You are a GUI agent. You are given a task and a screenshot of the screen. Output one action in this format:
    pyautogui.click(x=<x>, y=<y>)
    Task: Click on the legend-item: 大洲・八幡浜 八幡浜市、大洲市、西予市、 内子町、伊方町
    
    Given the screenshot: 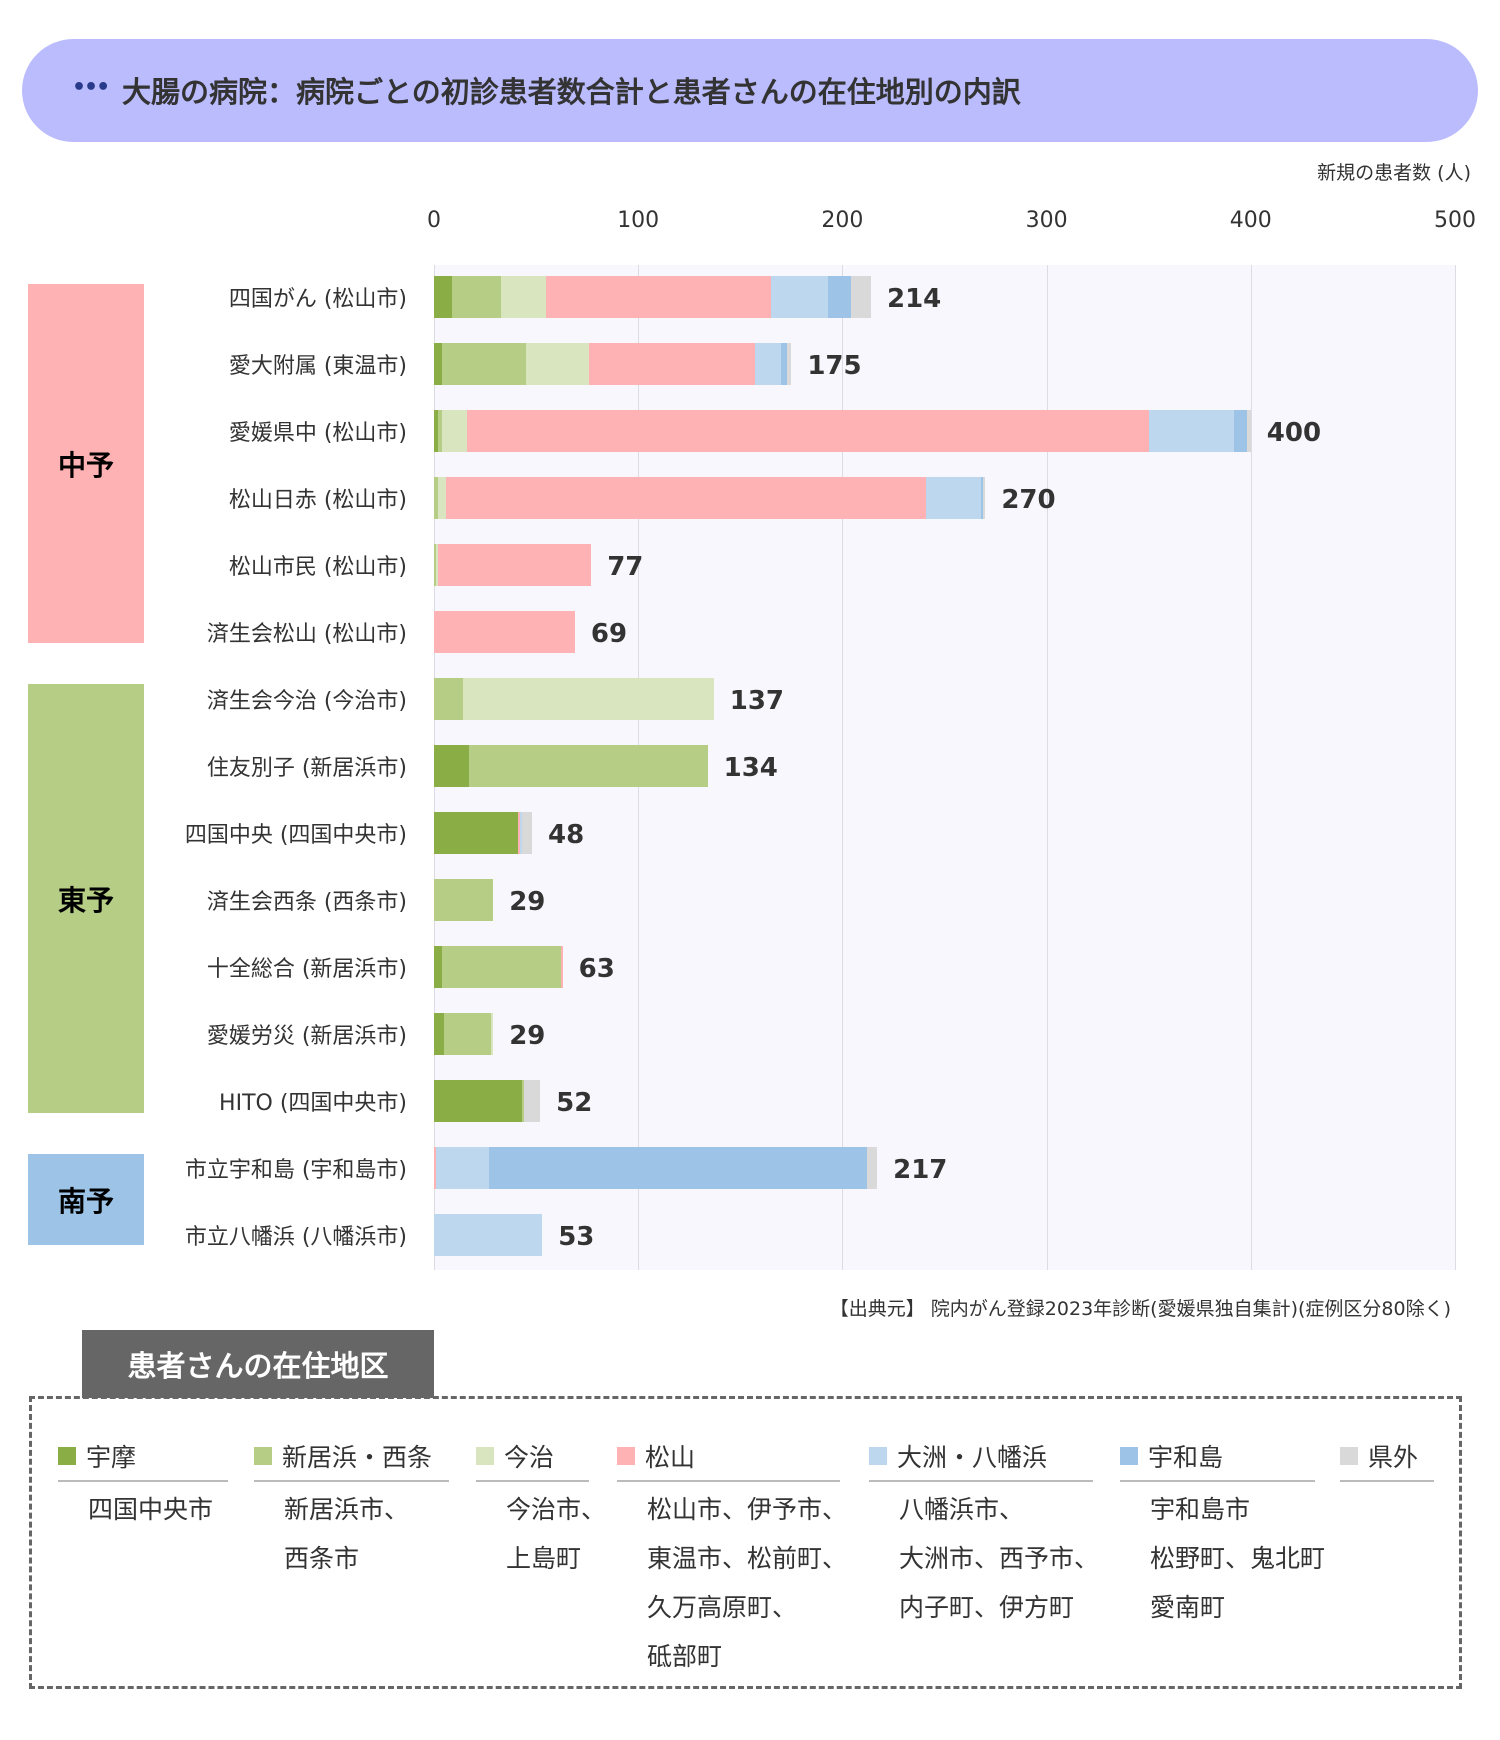 What is the action you would take?
    pyautogui.click(x=984, y=1533)
    